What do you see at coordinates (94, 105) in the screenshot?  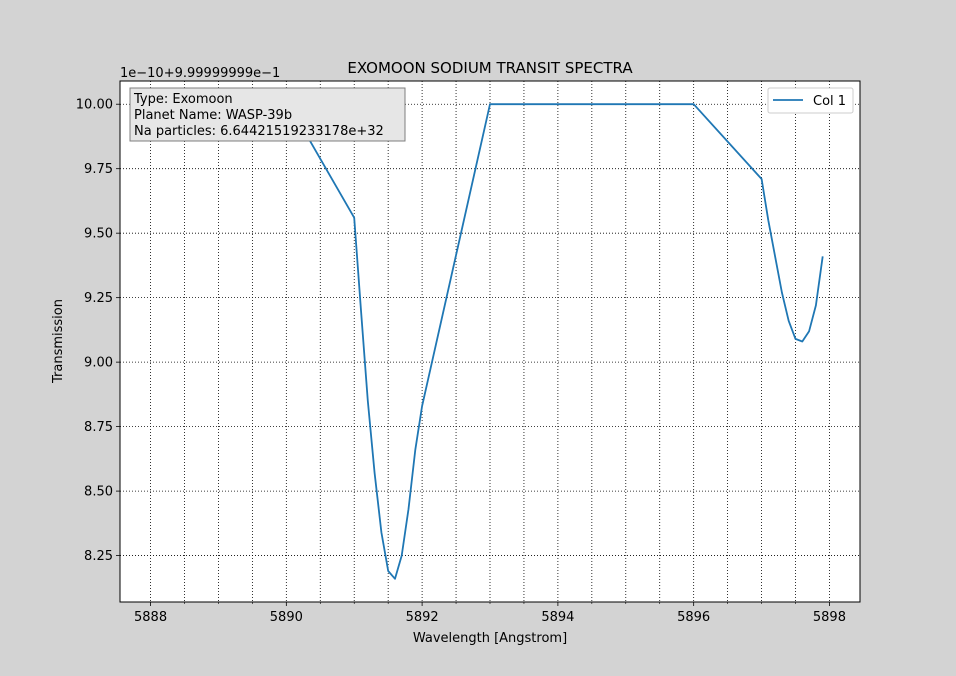 I see `y-tick-label-7: 10.00` at bounding box center [94, 105].